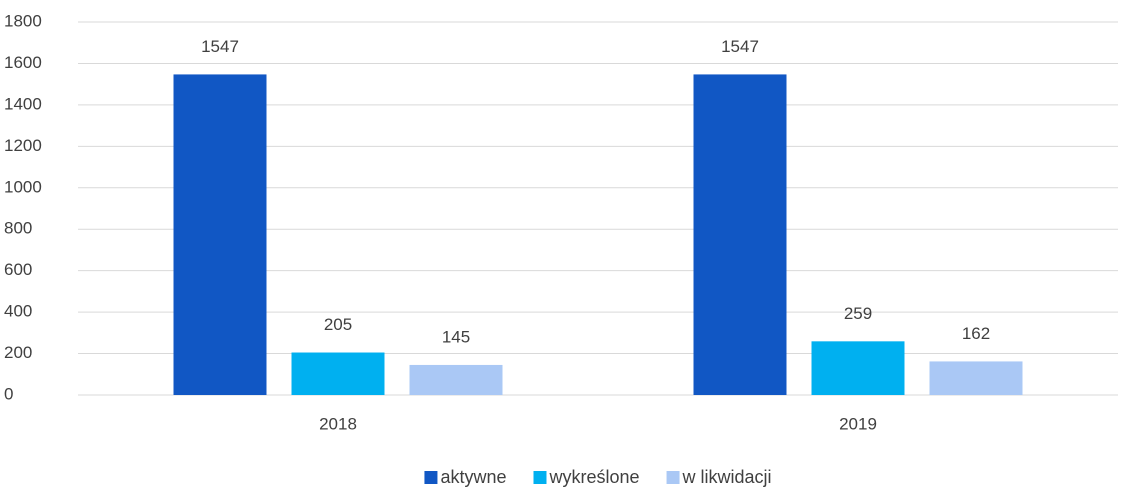 The height and width of the screenshot is (488, 1130). I want to click on y-tick-label: 1800, so click(23, 20).